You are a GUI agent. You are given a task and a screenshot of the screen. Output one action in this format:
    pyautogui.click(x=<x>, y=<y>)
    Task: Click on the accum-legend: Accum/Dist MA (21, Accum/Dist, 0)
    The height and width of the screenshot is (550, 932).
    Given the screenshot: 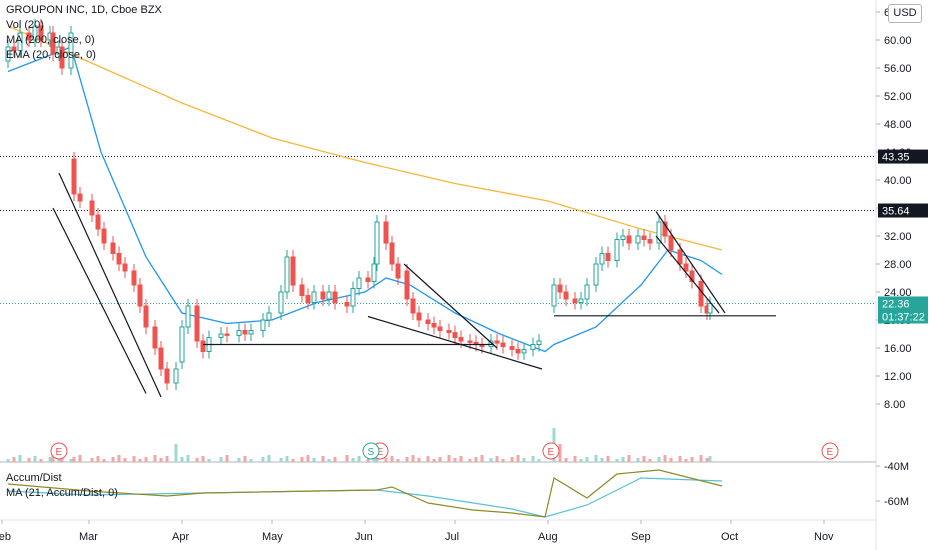 What is the action you would take?
    pyautogui.click(x=62, y=486)
    